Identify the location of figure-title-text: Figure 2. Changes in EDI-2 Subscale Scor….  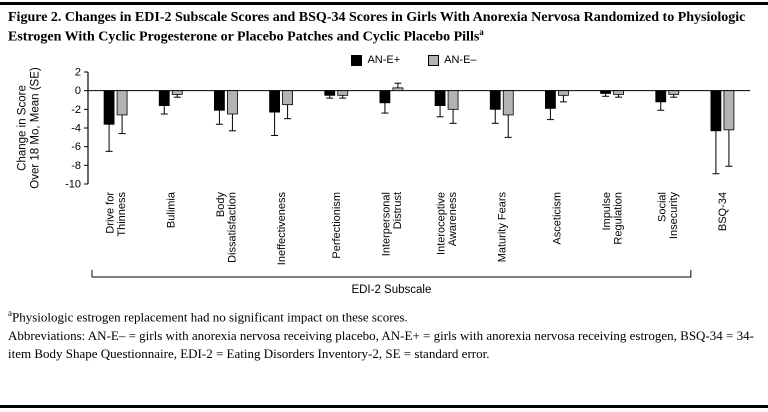
(377, 27).